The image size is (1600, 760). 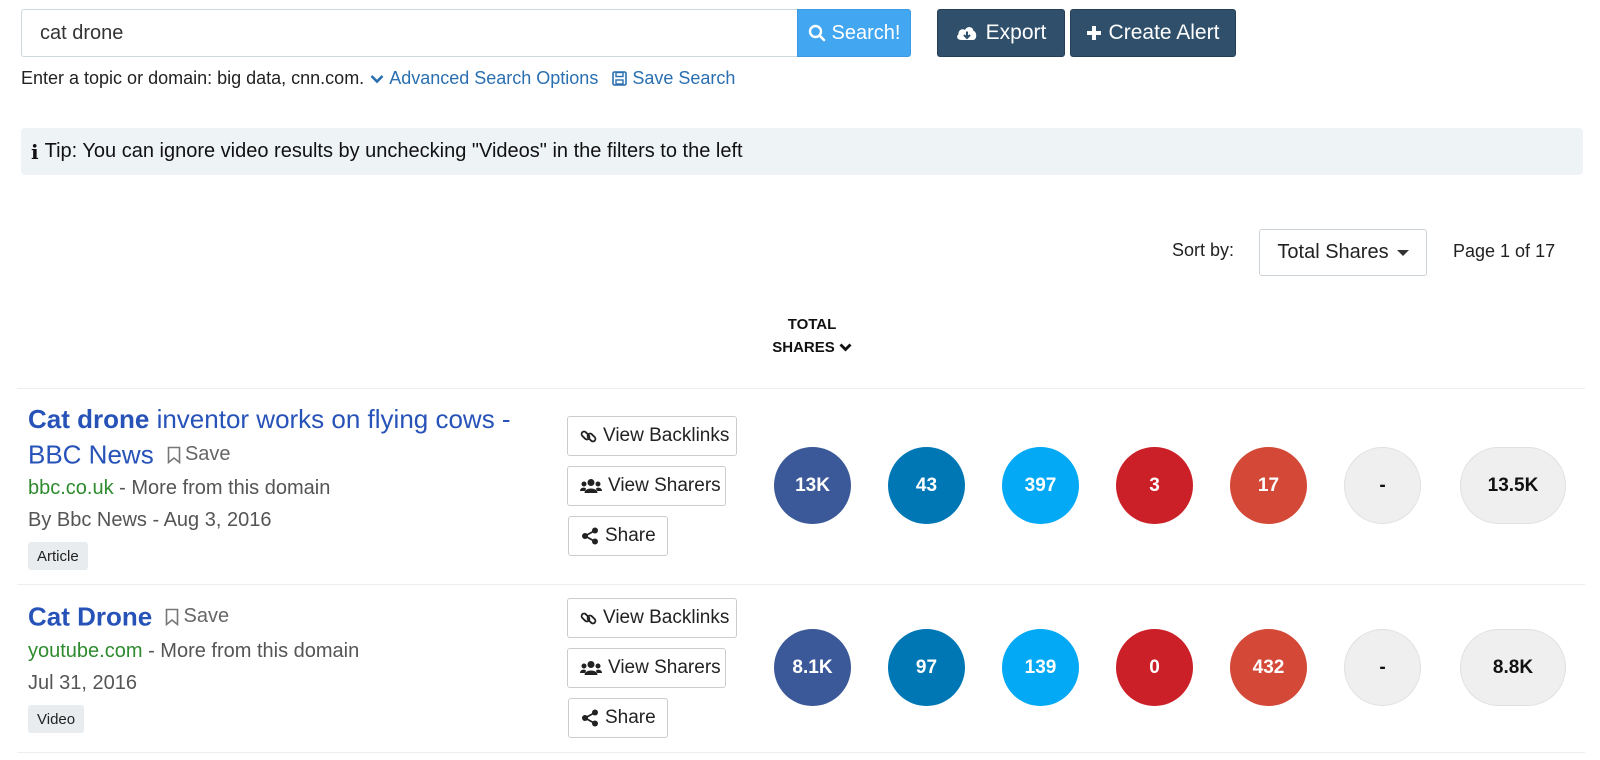 I want to click on total-shares-count: 8.8K, so click(x=1513, y=667).